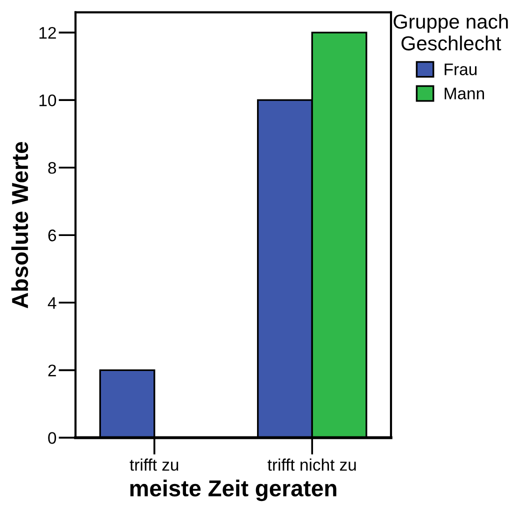 The image size is (520, 509). What do you see at coordinates (312, 464) in the screenshot?
I see `x-tick-label: trifft nicht zu` at bounding box center [312, 464].